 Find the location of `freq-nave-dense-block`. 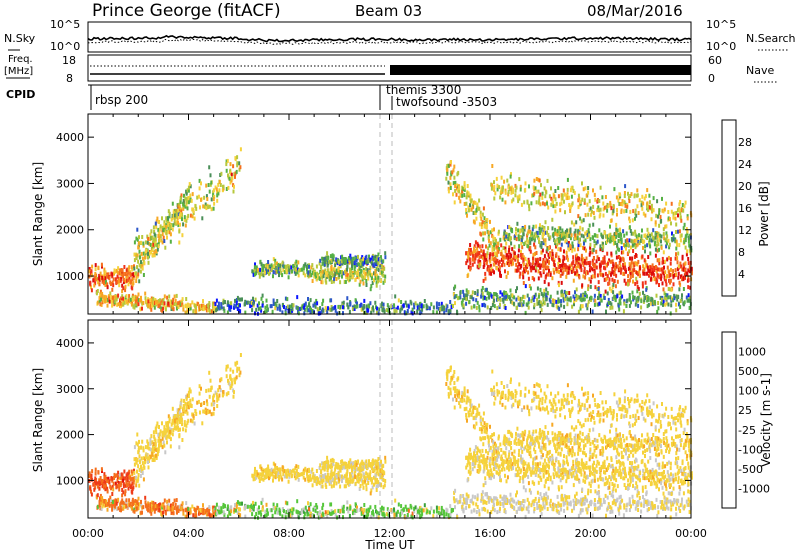

freq-nave-dense-block is located at coordinates (540, 70).